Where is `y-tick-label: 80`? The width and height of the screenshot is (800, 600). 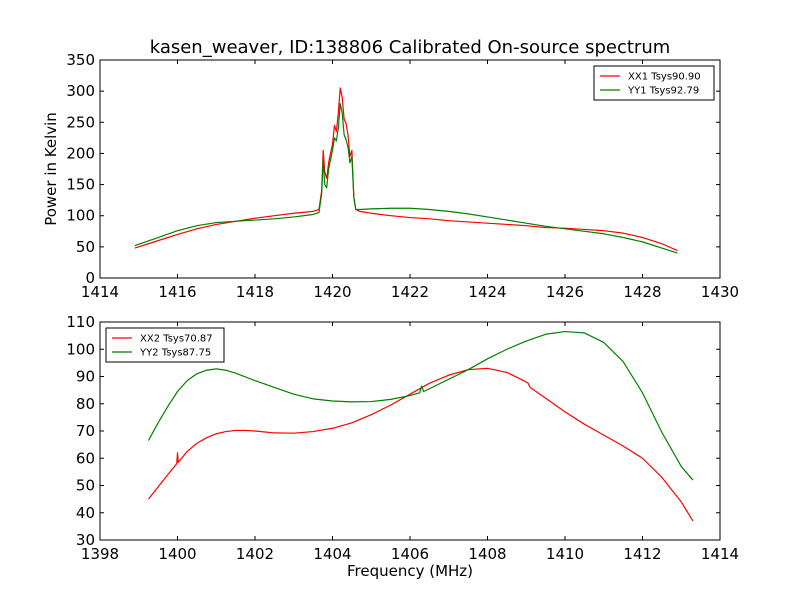
y-tick-label: 80 is located at coordinates (85, 404).